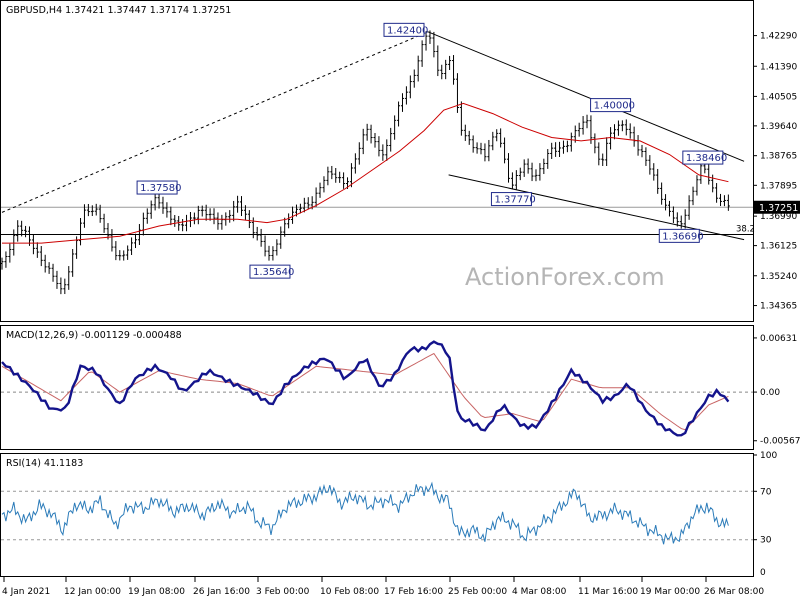 This screenshot has height=600, width=800. What do you see at coordinates (768, 456) in the screenshot?
I see `rsi-y-tick-label: 100` at bounding box center [768, 456].